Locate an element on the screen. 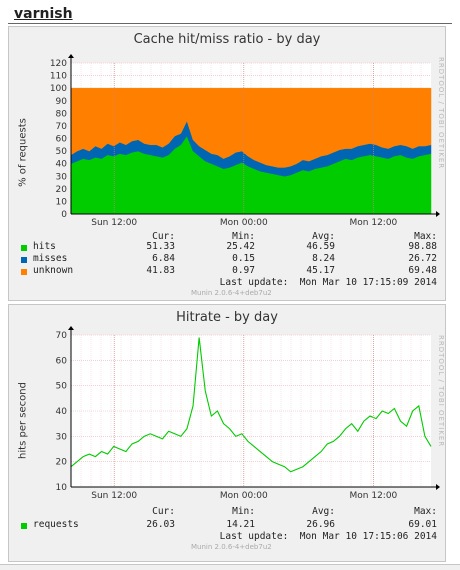  last-update: Last update: Mon Mar 10 17:15:09 2014 is located at coordinates (328, 282).